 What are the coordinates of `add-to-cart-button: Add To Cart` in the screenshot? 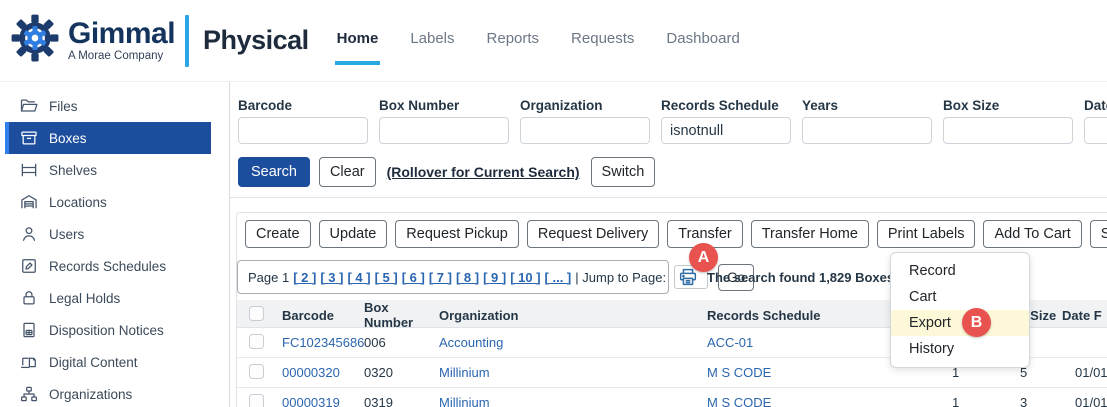 It's located at (1032, 234).